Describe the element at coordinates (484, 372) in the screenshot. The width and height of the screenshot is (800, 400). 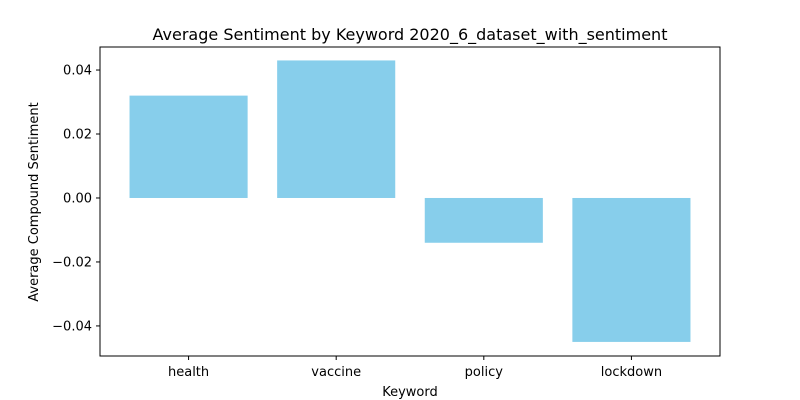
I see `x-tick-label: policy` at that location.